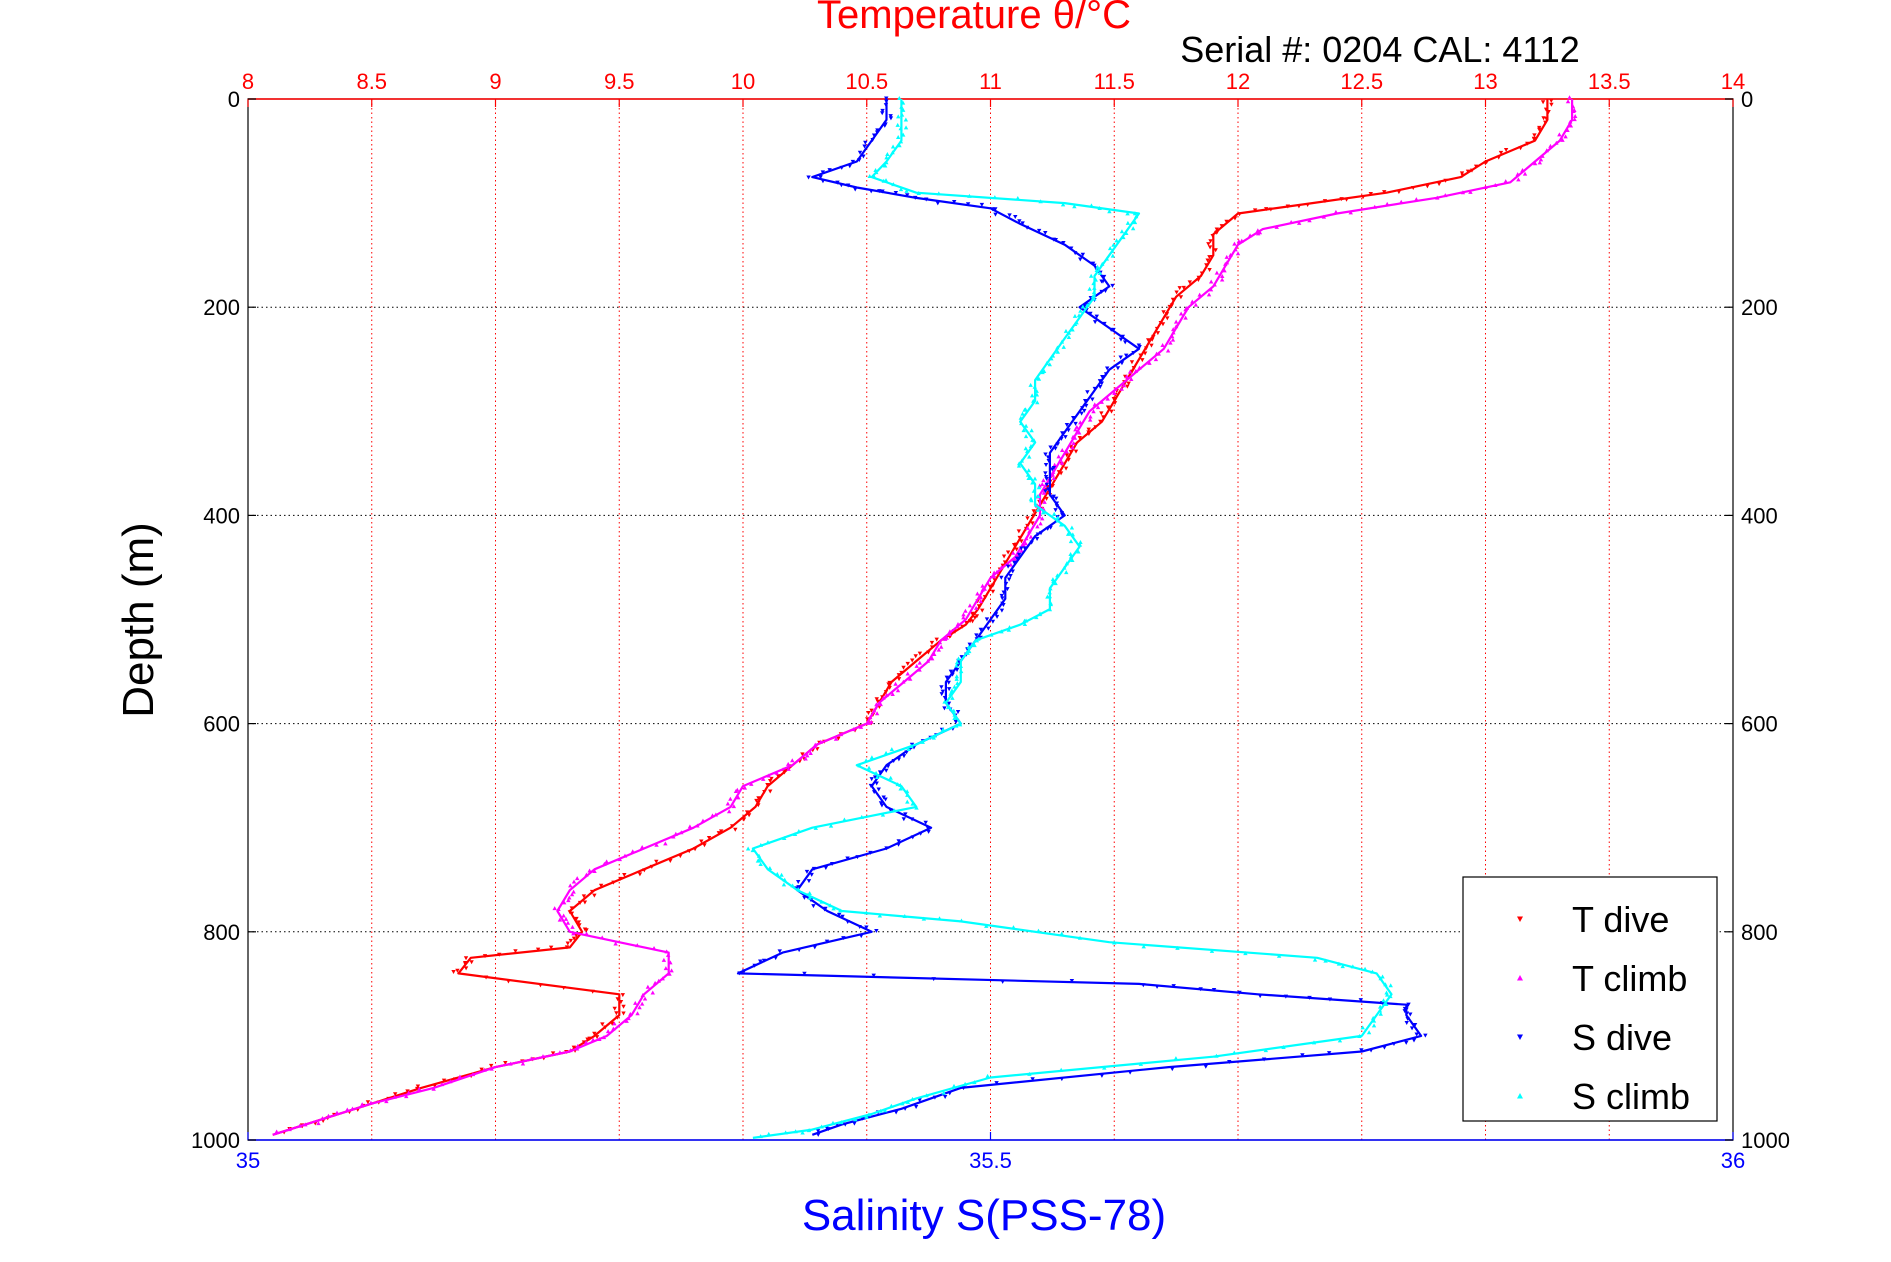  What do you see at coordinates (1747, 99) in the screenshot?
I see `tick-label-depth-right: 0` at bounding box center [1747, 99].